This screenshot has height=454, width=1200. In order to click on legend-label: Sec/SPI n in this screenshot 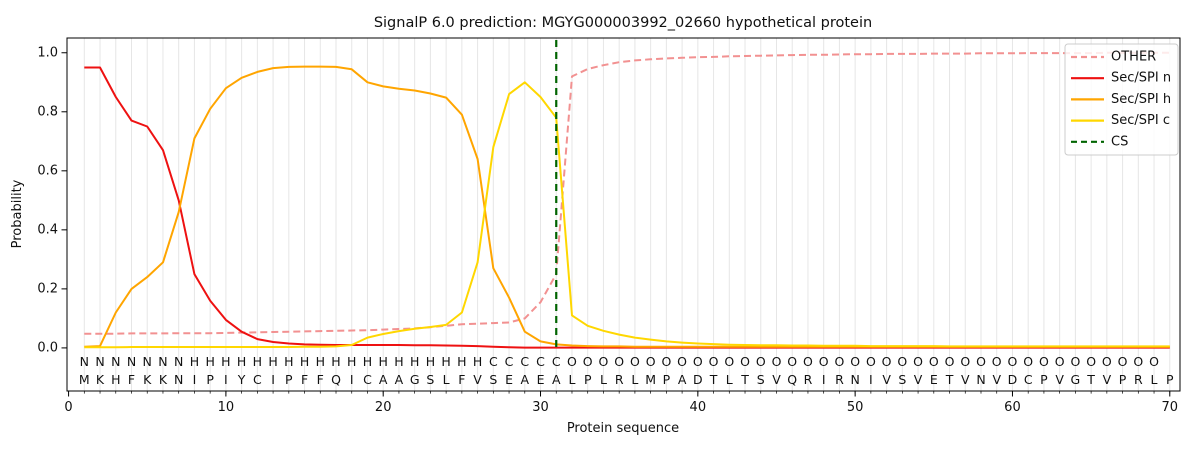, I will do `click(1141, 78)`.